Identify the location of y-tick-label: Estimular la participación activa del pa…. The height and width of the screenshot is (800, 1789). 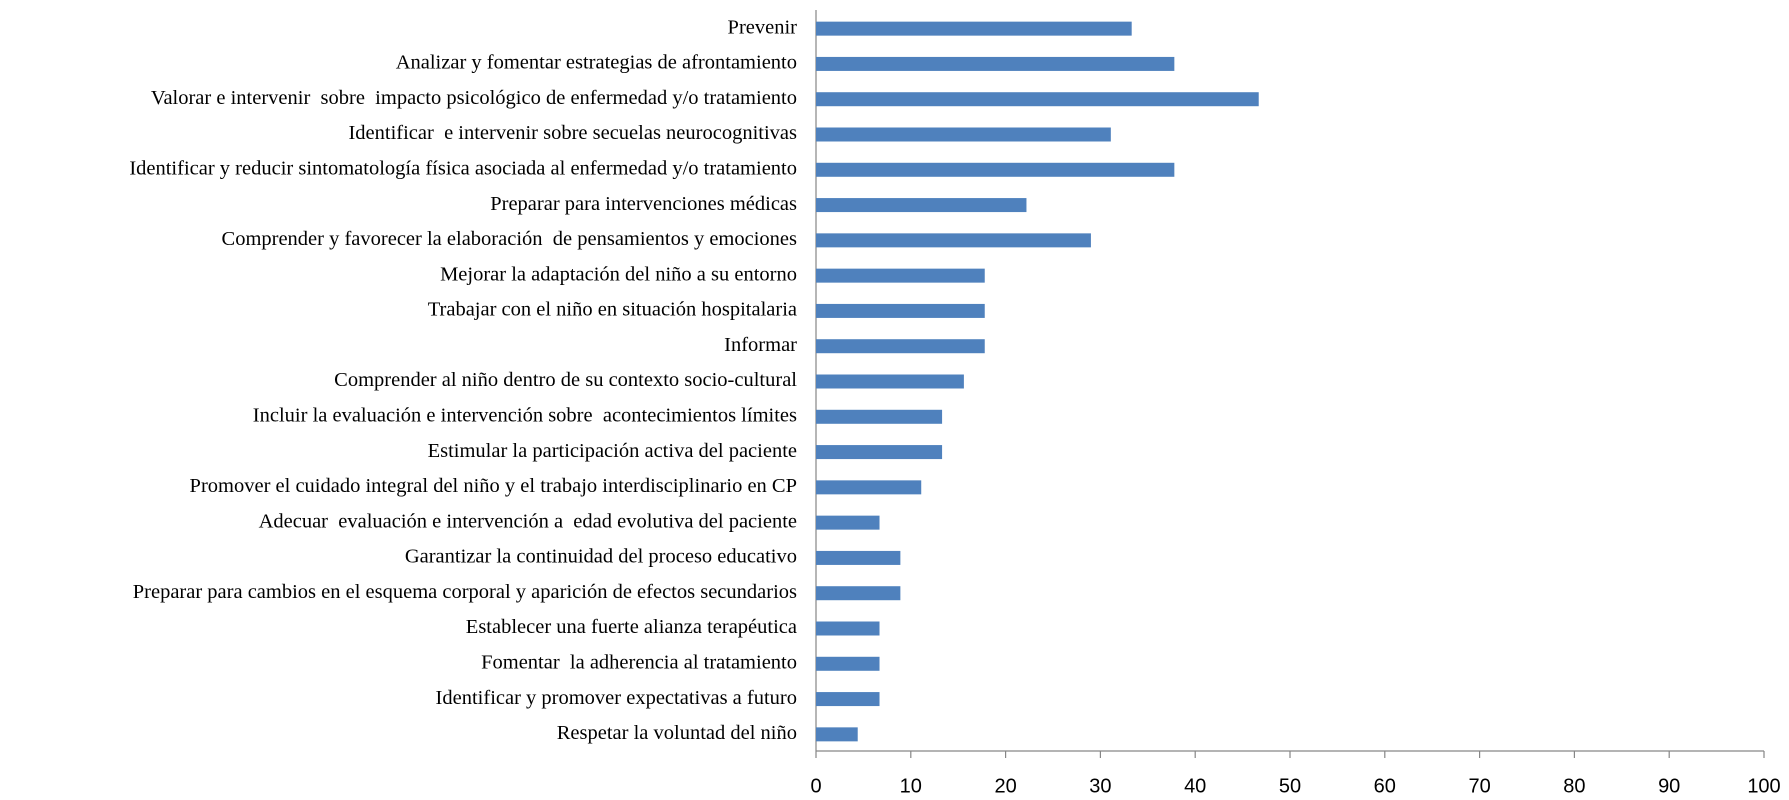
(612, 451).